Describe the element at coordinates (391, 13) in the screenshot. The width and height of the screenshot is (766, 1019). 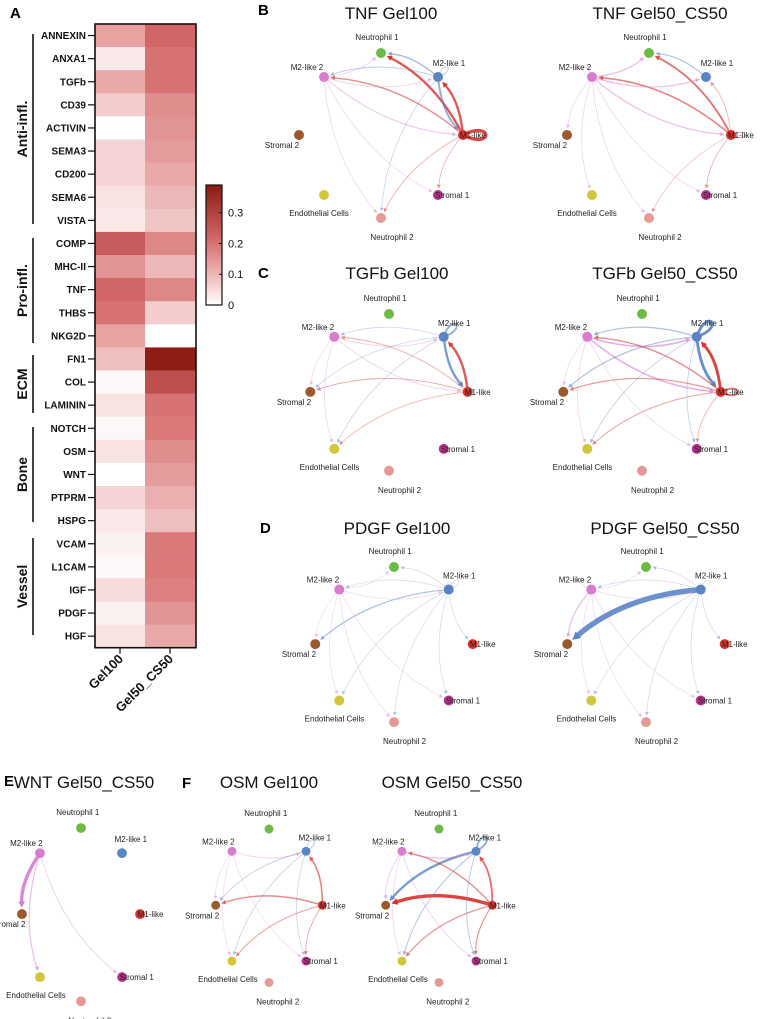
I see `panel-title: TNF Gel100` at that location.